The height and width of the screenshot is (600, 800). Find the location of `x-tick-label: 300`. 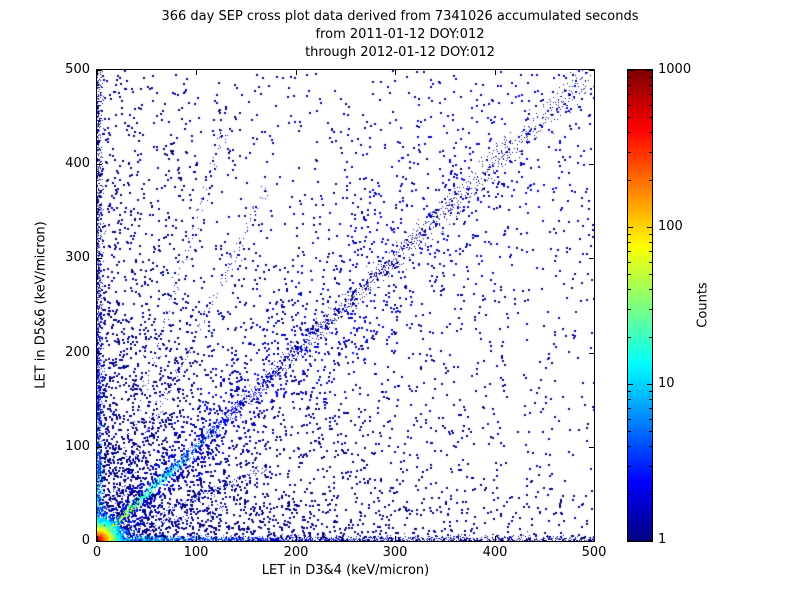

x-tick-label: 300 is located at coordinates (395, 552).